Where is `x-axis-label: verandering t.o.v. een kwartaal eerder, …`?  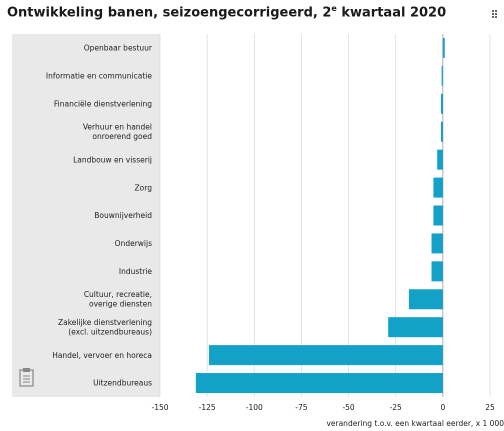
x-axis-label: verandering t.o.v. een kwartaal eerder, … is located at coordinates (415, 423).